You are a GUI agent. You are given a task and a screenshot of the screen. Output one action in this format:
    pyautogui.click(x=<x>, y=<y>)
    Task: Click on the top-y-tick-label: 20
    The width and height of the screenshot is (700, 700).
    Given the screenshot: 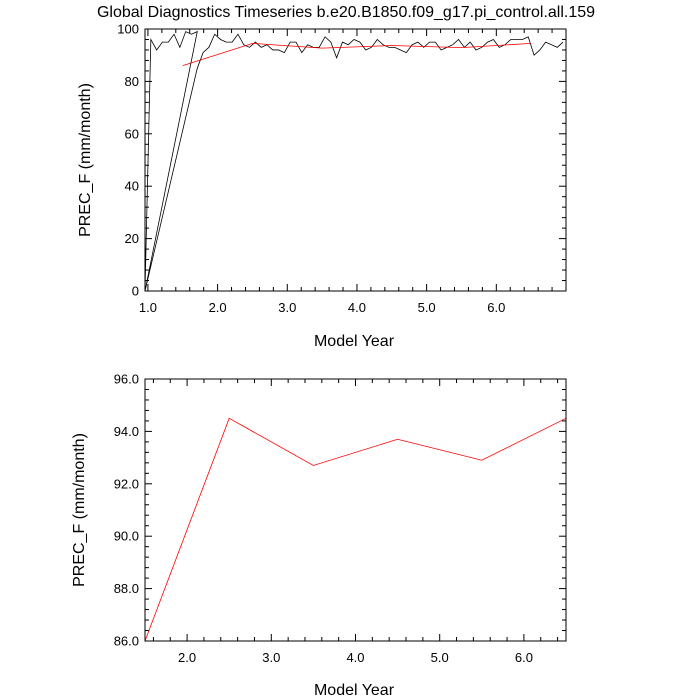 What is the action you would take?
    pyautogui.click(x=132, y=238)
    